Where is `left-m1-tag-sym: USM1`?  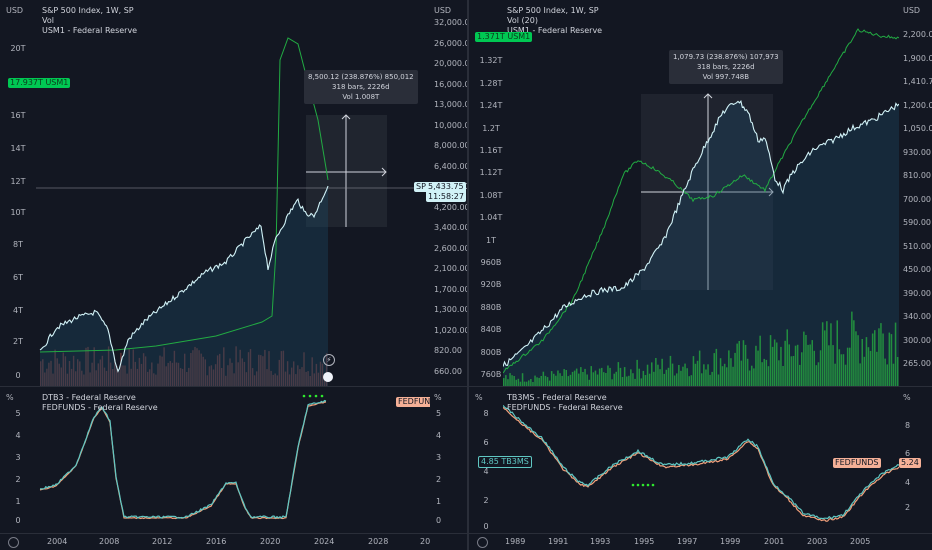 left-m1-tag-sym: USM1 is located at coordinates (57, 82).